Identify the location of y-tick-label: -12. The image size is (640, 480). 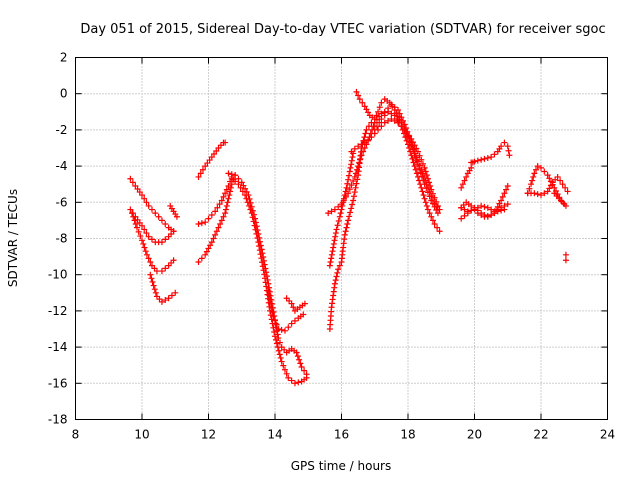
(58, 311).